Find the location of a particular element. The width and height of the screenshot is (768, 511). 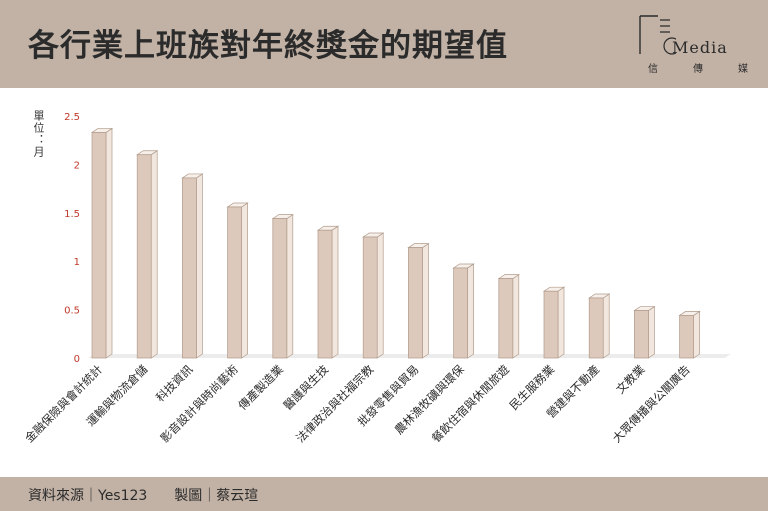

footer-credits: 資料來源｜Yes123 製圖｜蔡云瑄 is located at coordinates (143, 495).